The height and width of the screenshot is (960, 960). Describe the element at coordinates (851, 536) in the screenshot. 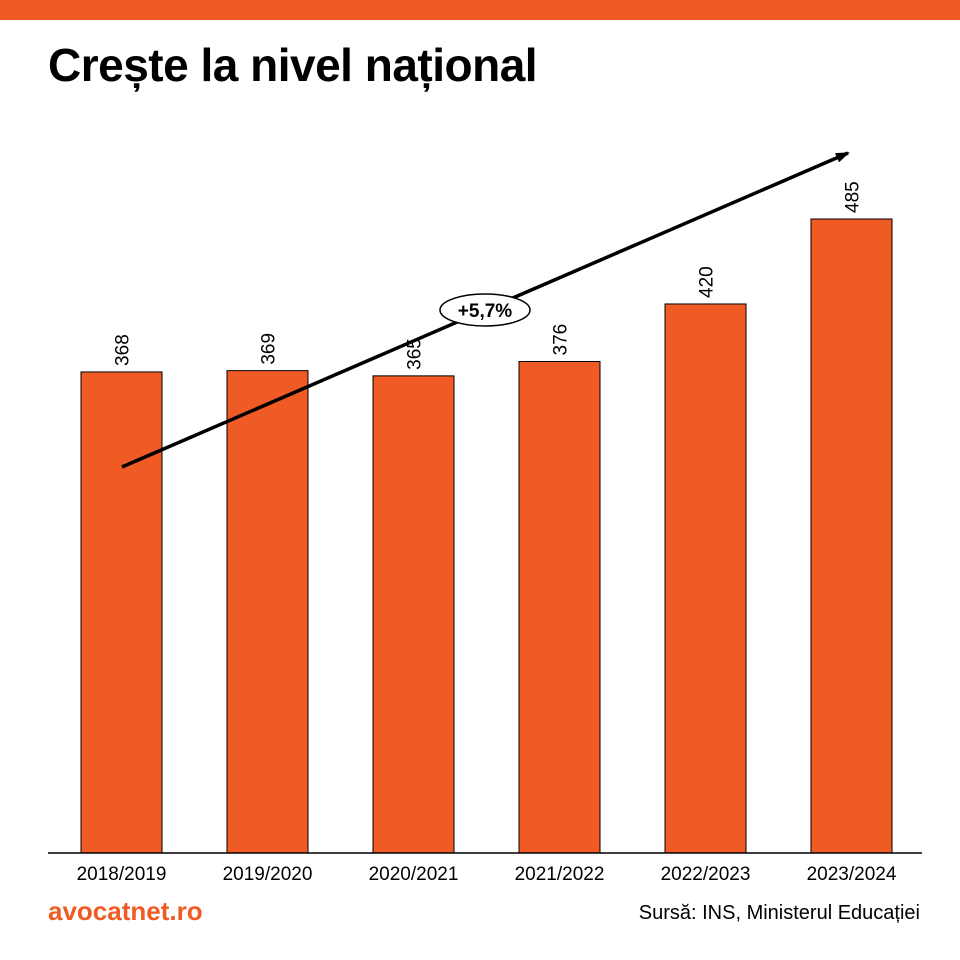

I see `bar-2023-2024` at that location.